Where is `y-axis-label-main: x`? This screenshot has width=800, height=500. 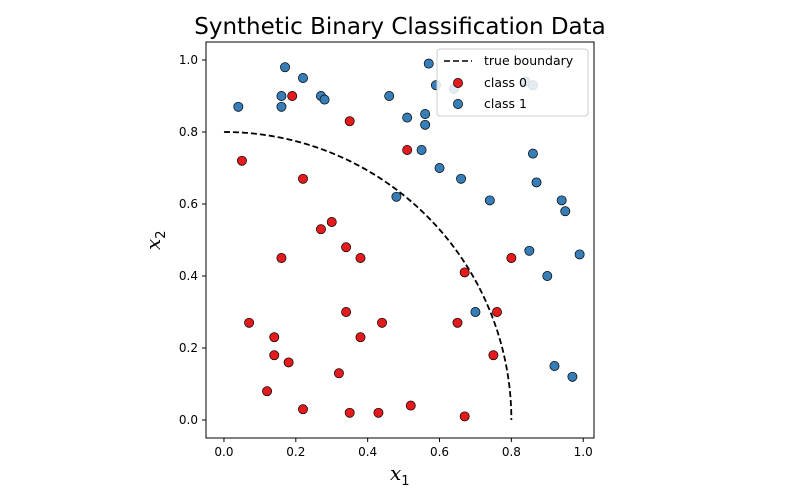 y-axis-label-main: x is located at coordinates (153, 244).